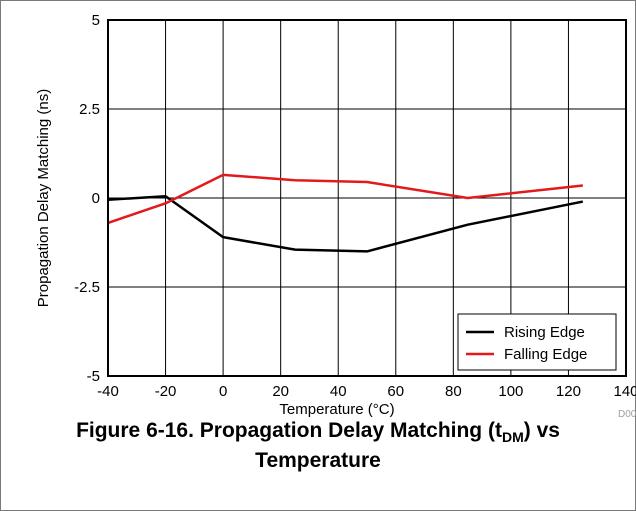 Image resolution: width=636 pixels, height=511 pixels. What do you see at coordinates (345, 199) in the screenshot?
I see `series-line-falling-edge` at bounding box center [345, 199].